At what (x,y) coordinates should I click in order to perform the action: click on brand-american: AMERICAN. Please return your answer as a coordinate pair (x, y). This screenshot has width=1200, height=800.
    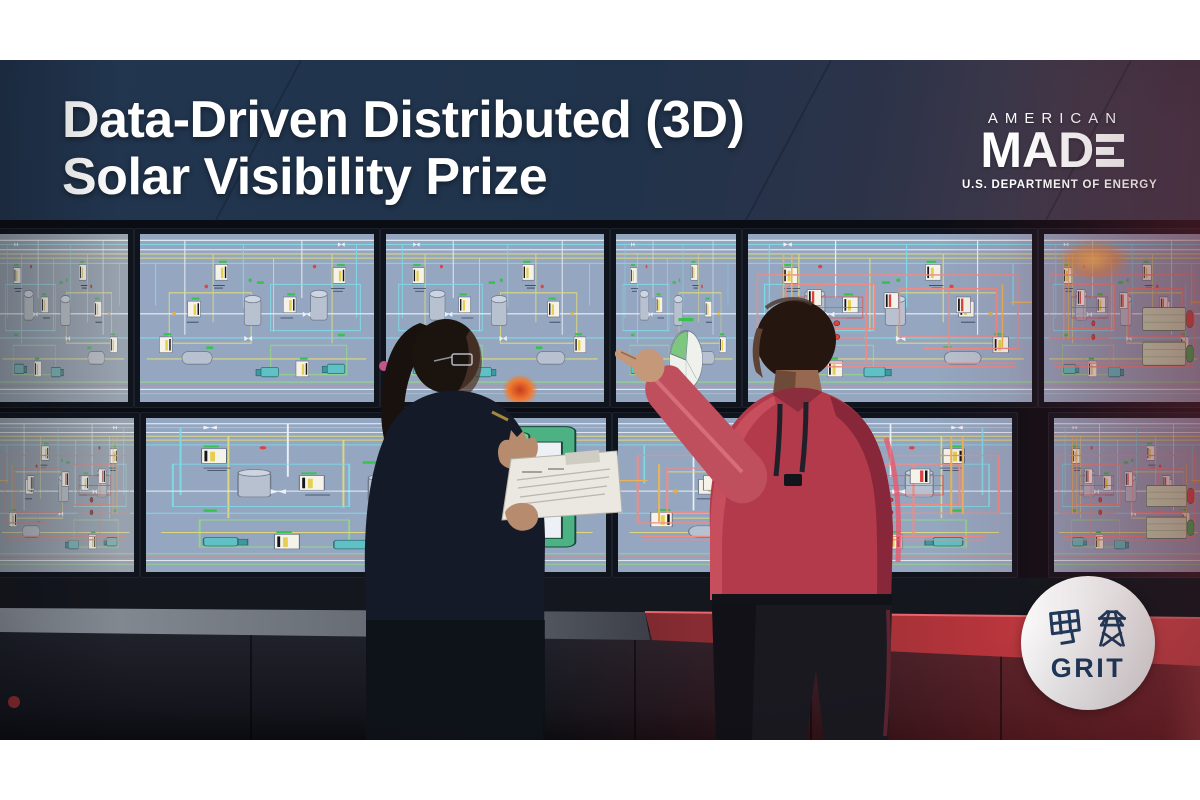
    Looking at the image, I should click on (1055, 118).